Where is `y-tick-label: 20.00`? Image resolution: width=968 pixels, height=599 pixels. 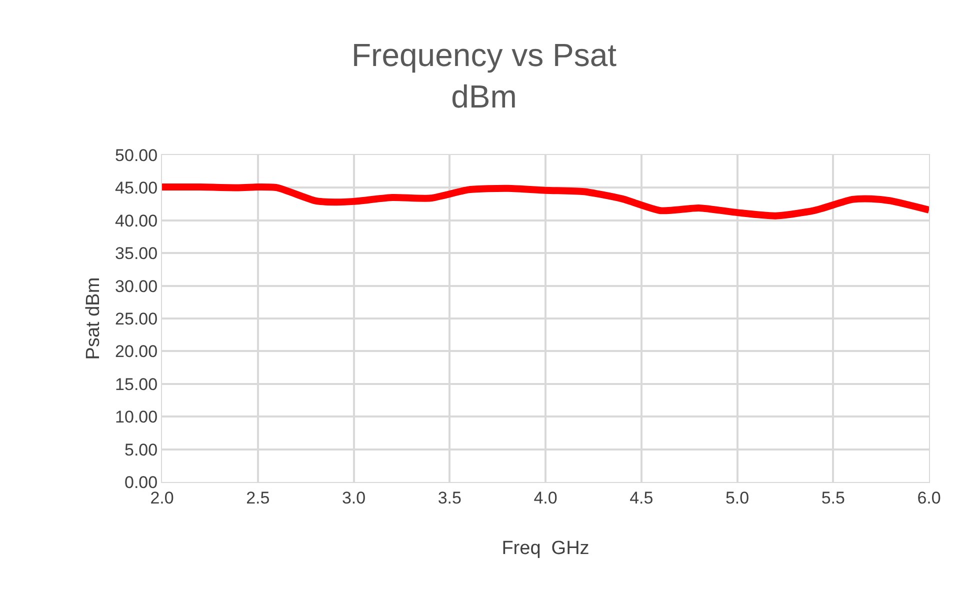 y-tick-label: 20.00 is located at coordinates (136, 352).